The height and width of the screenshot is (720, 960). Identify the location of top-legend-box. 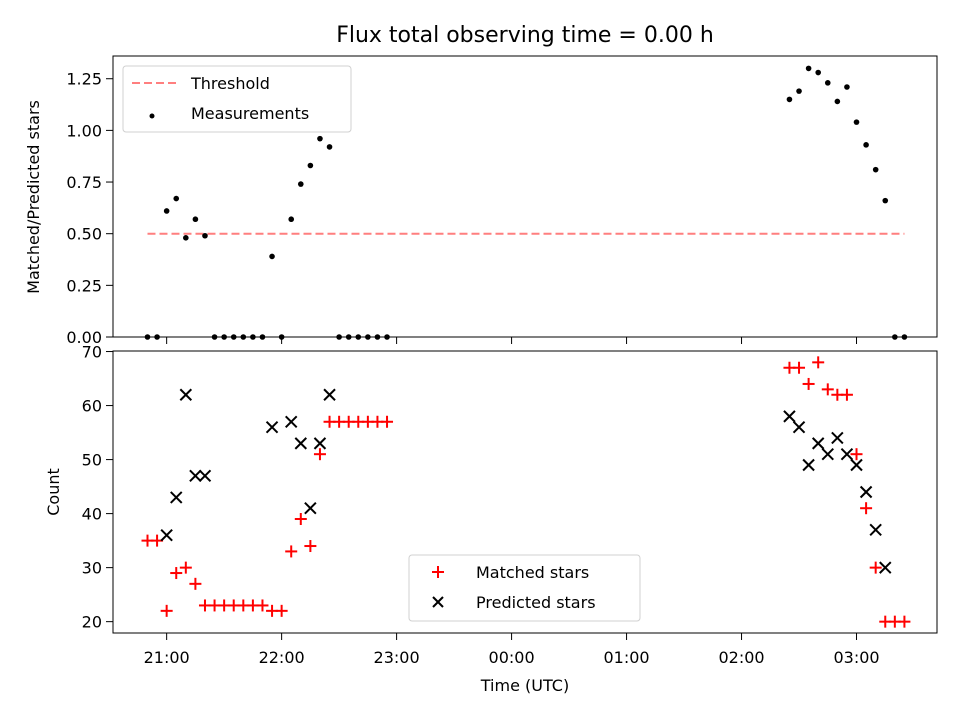
(237, 99).